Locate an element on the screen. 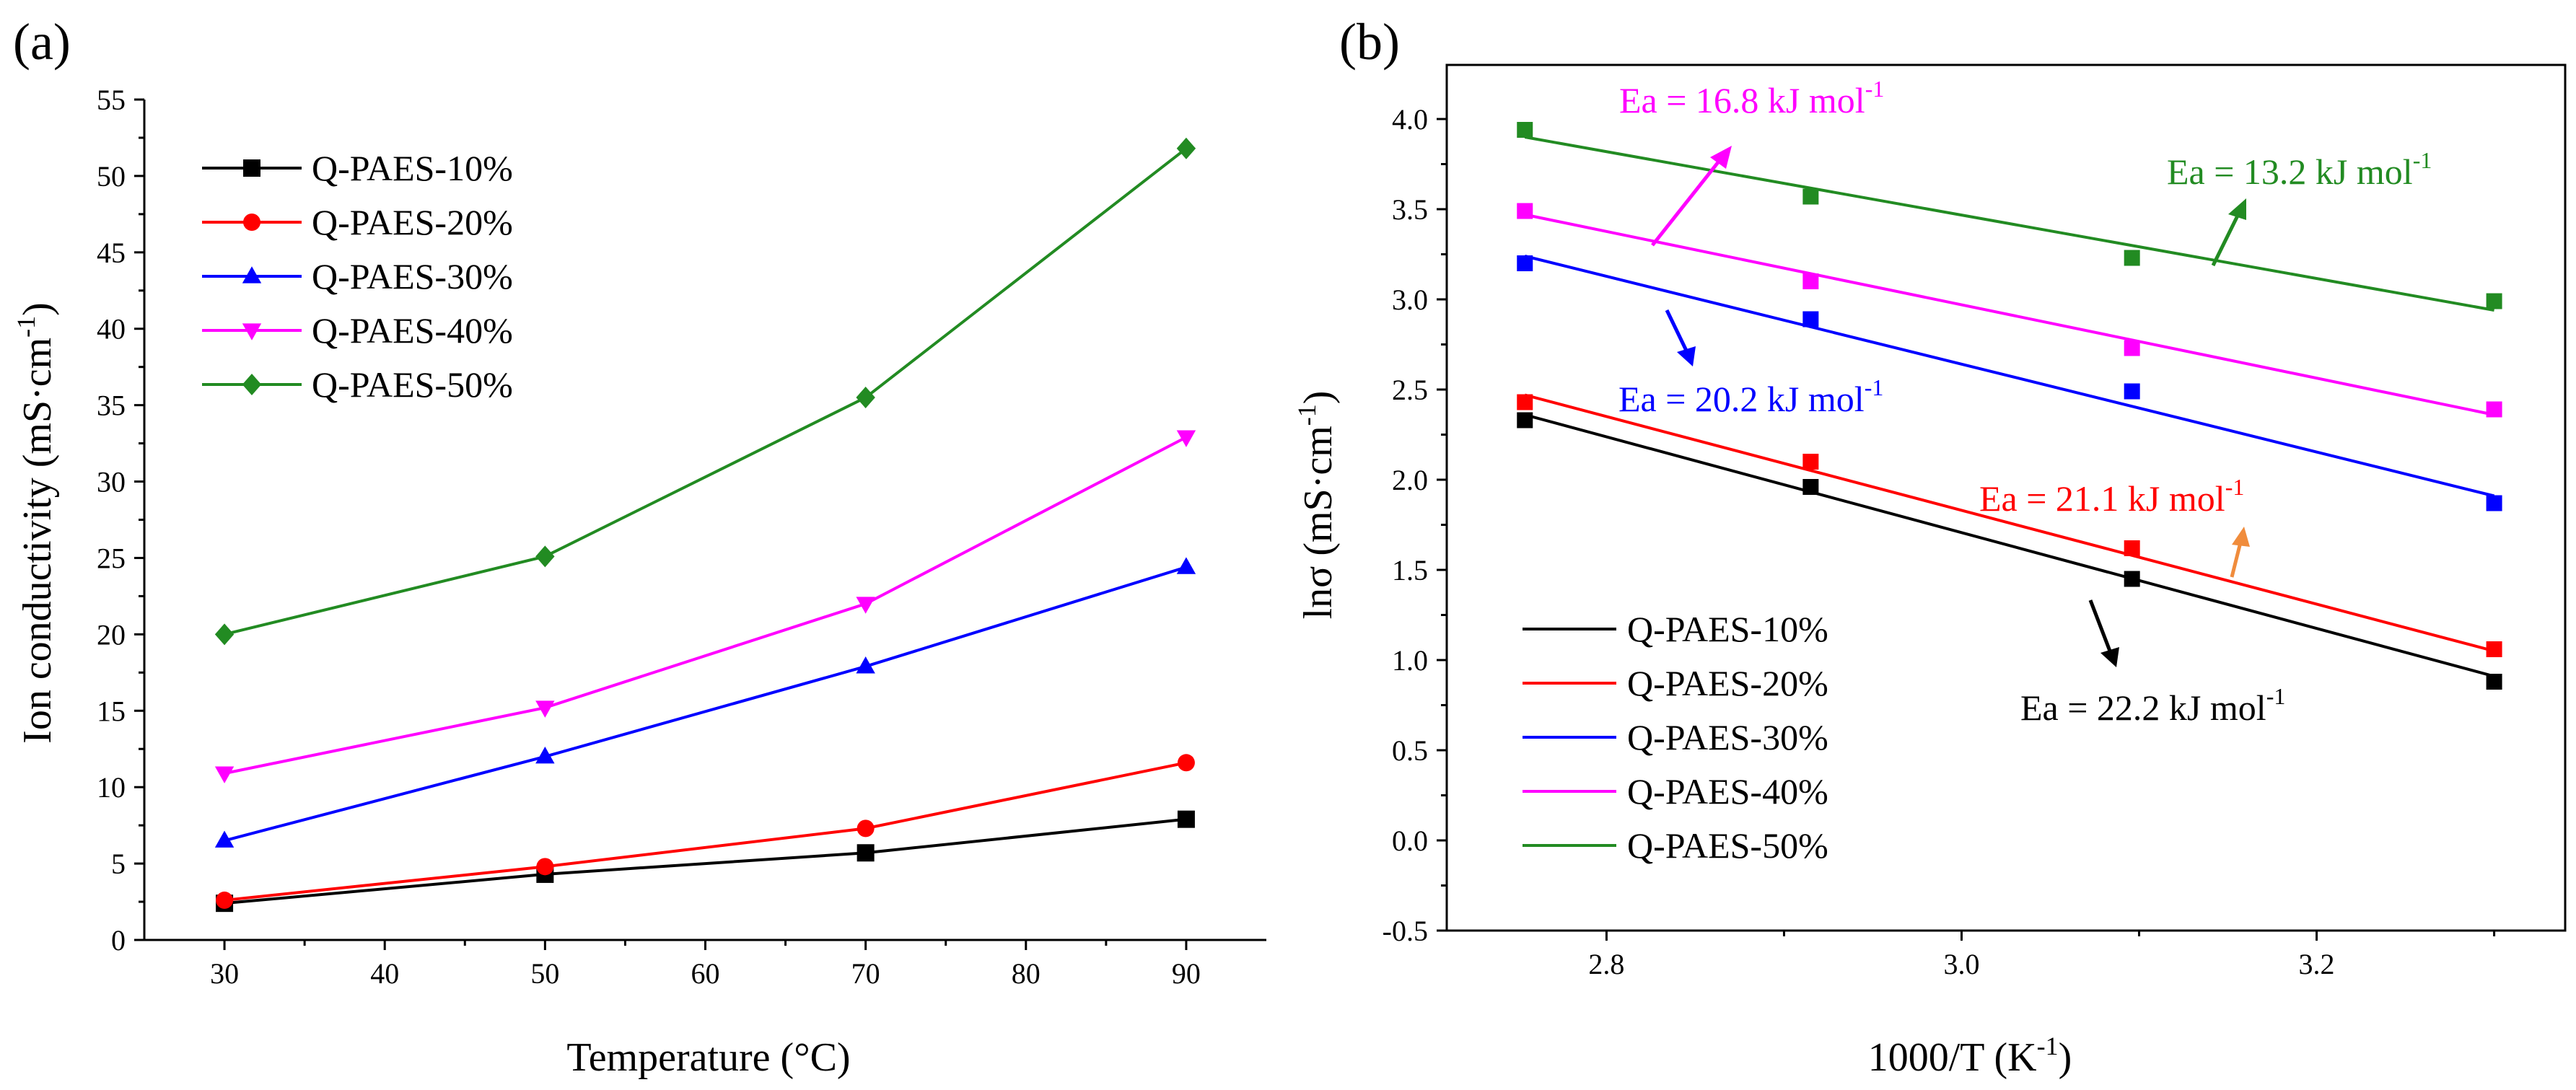 This screenshot has height=1090, width=2576. legend-b-label: Q-PAES-40% is located at coordinates (1727, 792).